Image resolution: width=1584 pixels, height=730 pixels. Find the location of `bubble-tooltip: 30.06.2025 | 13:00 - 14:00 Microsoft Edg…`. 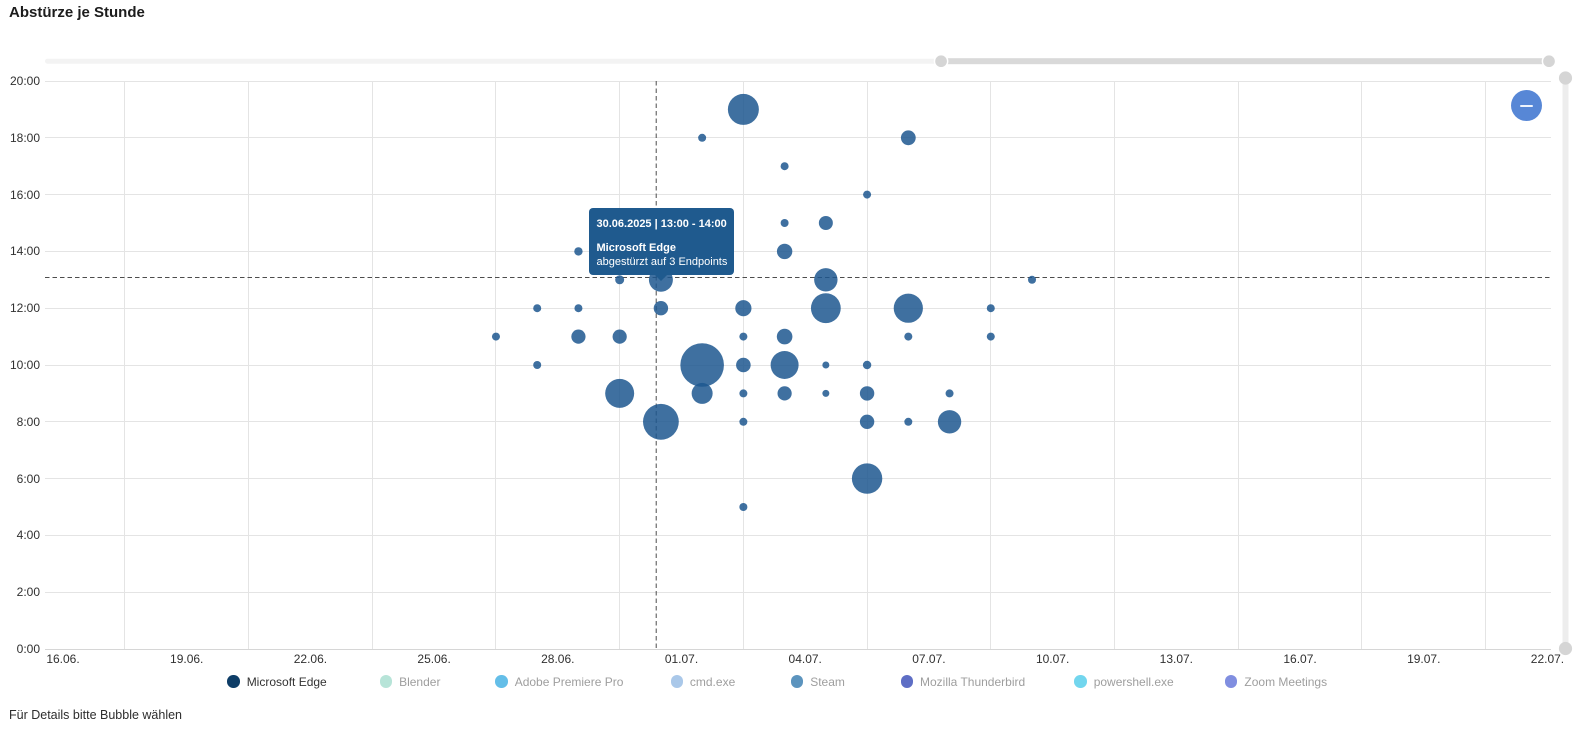

bubble-tooltip: 30.06.2025 | 13:00 - 14:00 Microsoft Edg… is located at coordinates (661, 241).